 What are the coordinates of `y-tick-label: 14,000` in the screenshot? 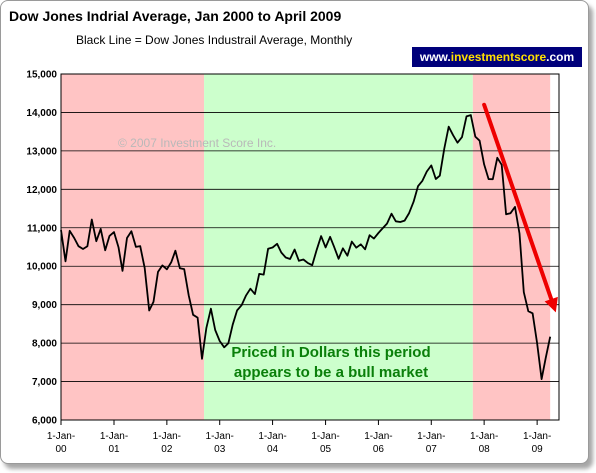 It's located at (41, 113).